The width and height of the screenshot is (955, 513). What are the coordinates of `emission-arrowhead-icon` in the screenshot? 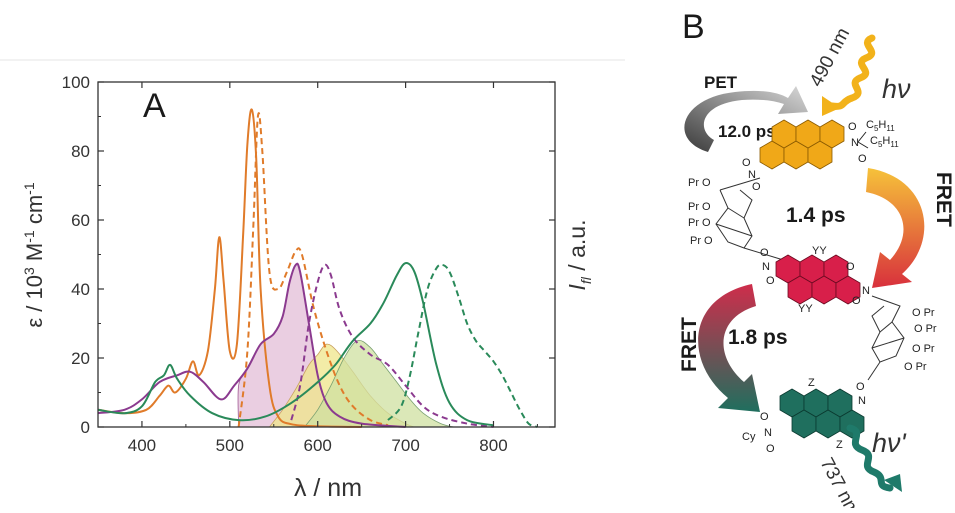 It's located at (893, 483).